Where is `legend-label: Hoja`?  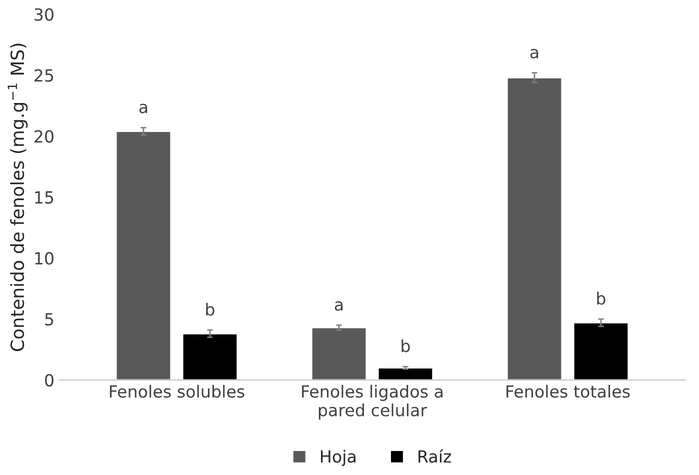 legend-label: Hoja is located at coordinates (338, 458).